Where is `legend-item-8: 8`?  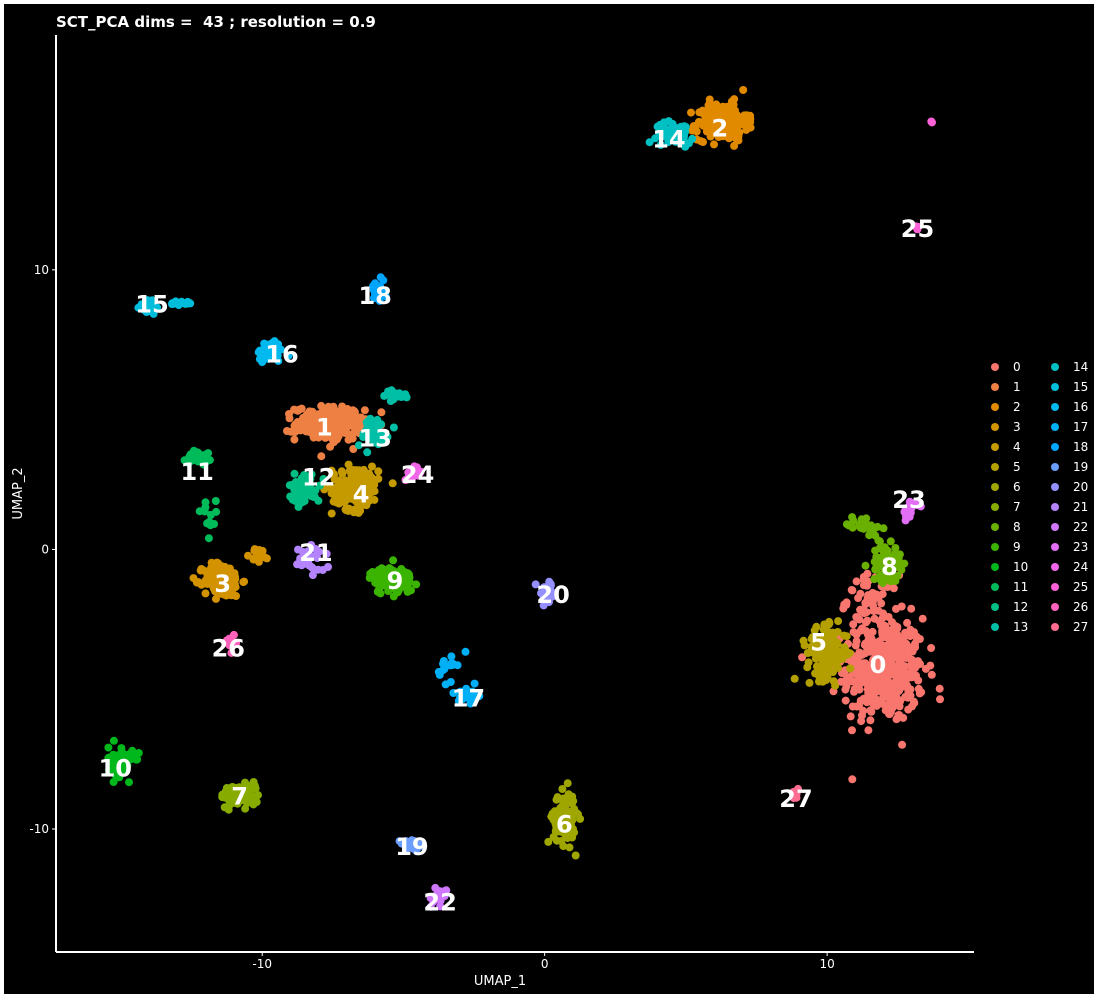 legend-item-8: 8 is located at coordinates (1006, 527).